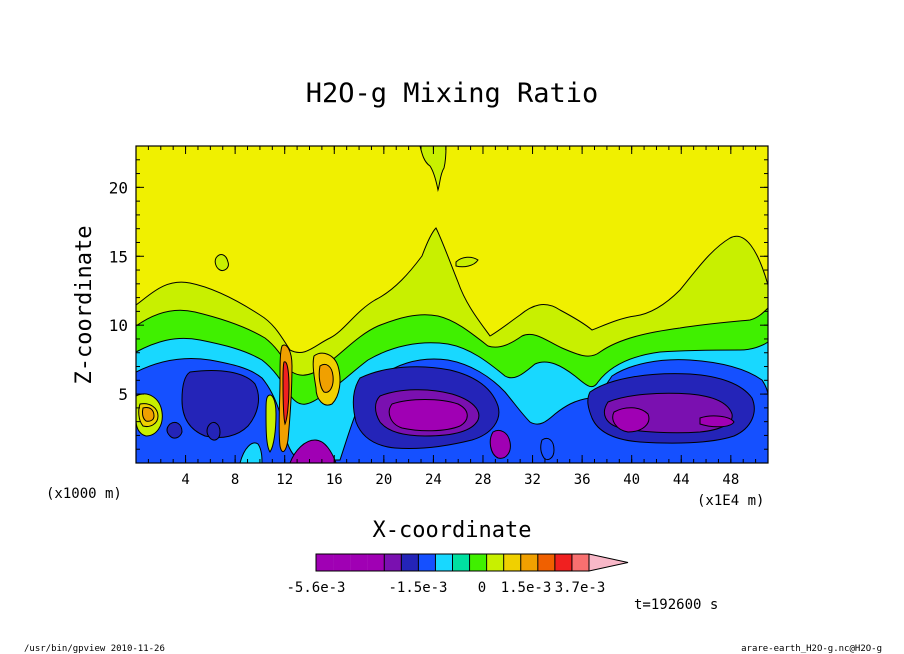 The width and height of the screenshot is (904, 654). Describe the element at coordinates (452, 530) in the screenshot. I see `x-axis-label: X-coordinate` at that location.